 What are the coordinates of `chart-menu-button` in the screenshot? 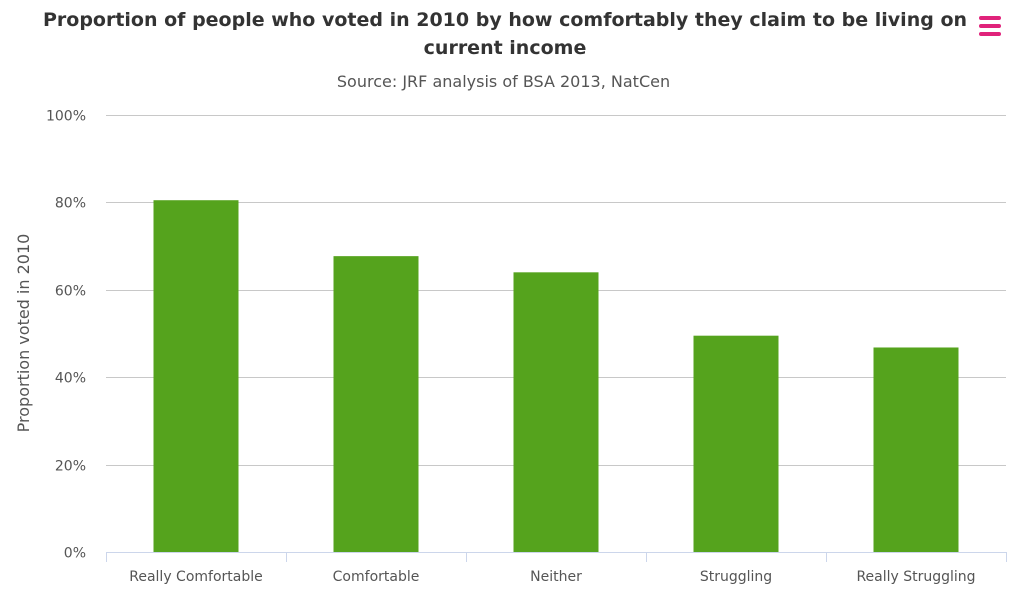 It's located at (989, 27).